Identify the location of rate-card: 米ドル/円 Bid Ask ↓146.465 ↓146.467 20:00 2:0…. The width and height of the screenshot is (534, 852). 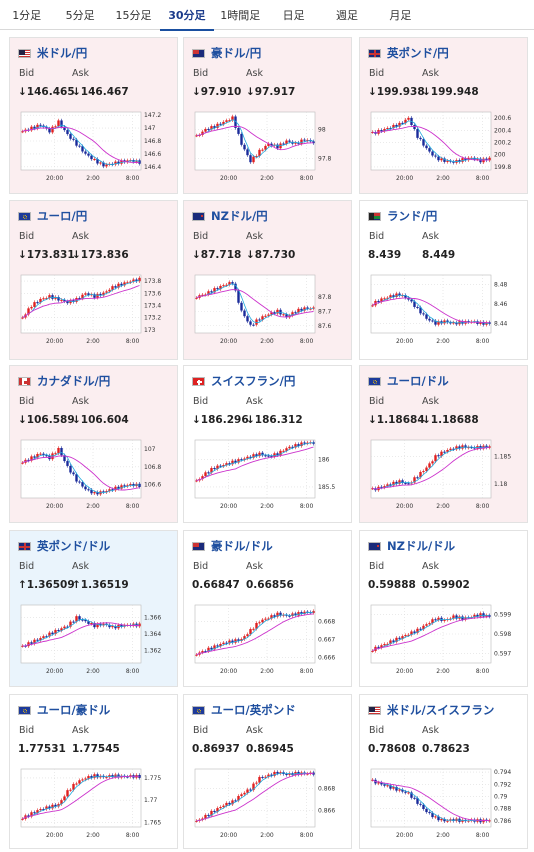
(93, 115).